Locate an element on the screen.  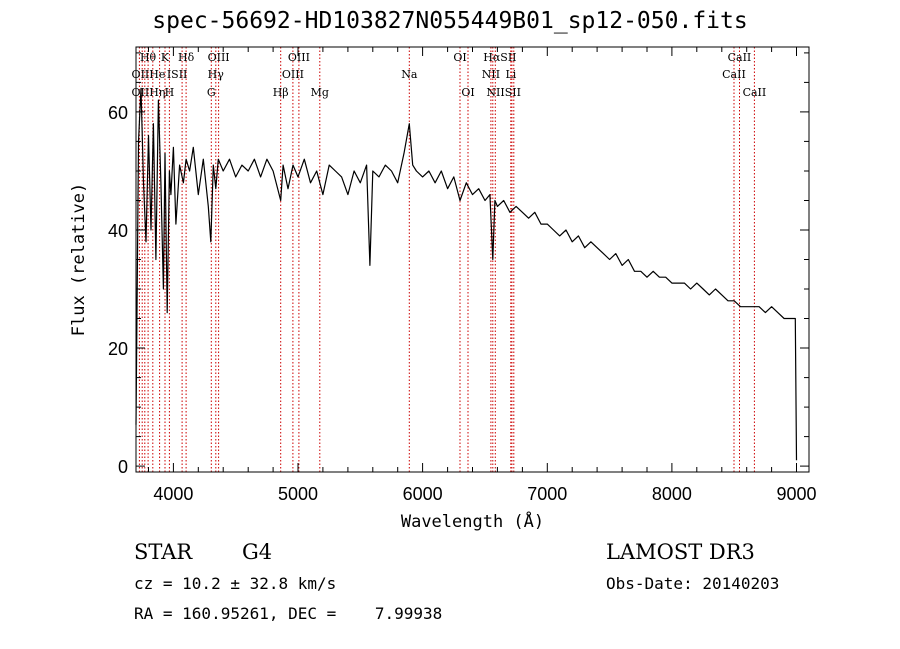
spectral-line-label: Hβ is located at coordinates (281, 92).